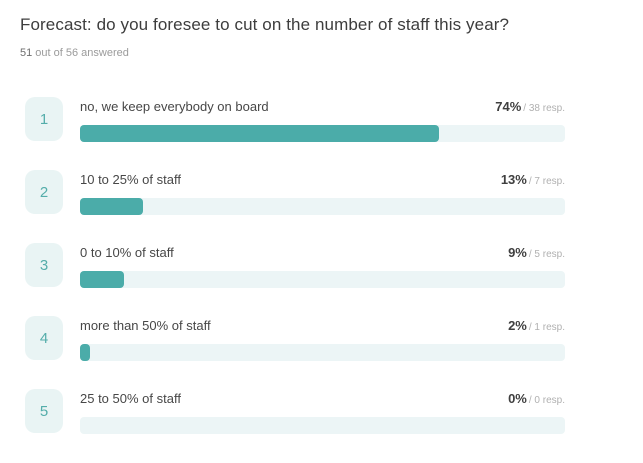  I want to click on answer-label: 10 to 25% of staff, so click(130, 180).